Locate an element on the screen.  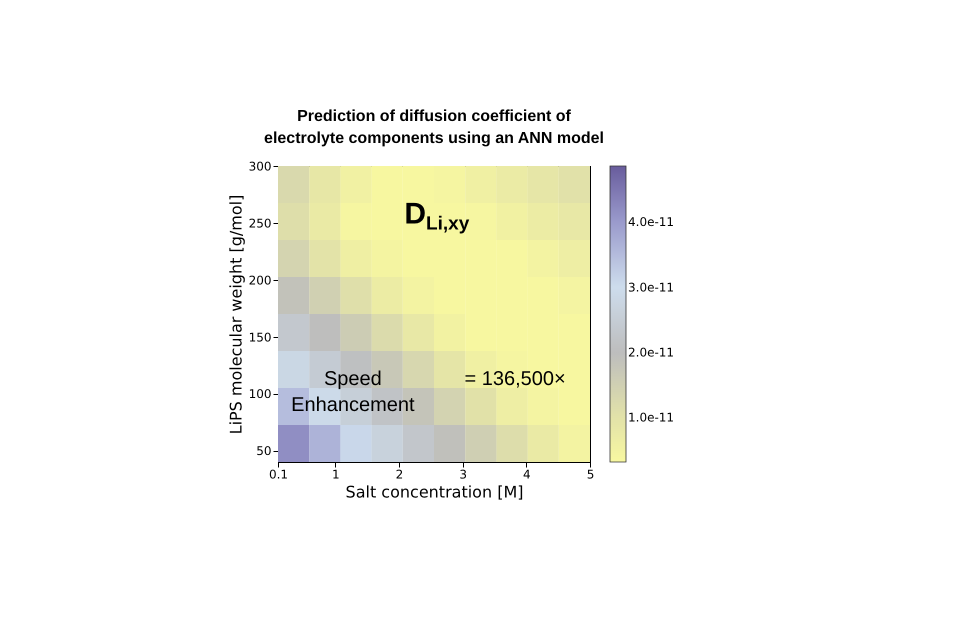
annotation: Speed Enhancement is located at coordinates (353, 392).